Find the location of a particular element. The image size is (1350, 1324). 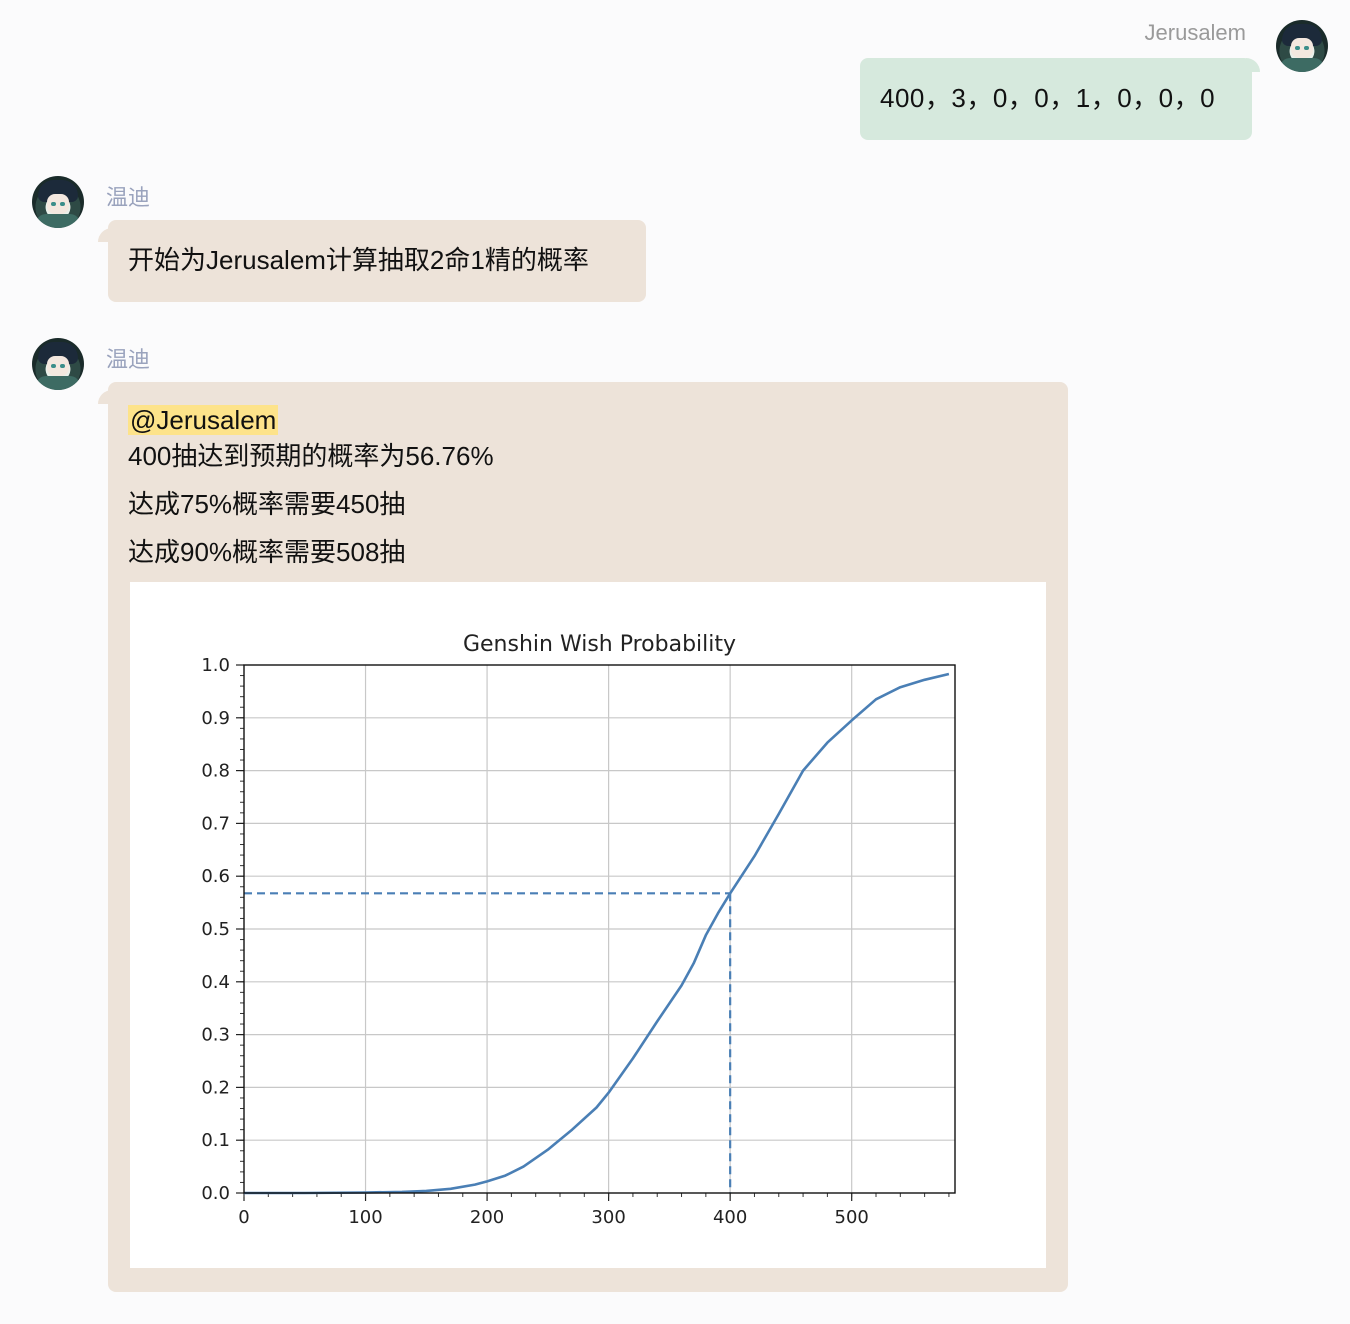

chart-title: Genshin Wish Probability is located at coordinates (599, 644).